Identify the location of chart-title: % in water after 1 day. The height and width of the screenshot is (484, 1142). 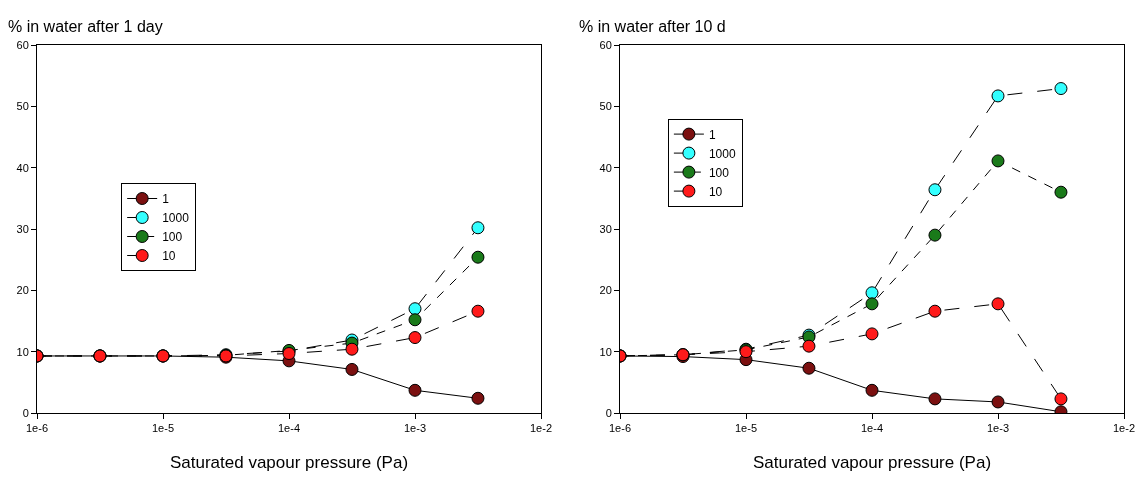
(85, 26).